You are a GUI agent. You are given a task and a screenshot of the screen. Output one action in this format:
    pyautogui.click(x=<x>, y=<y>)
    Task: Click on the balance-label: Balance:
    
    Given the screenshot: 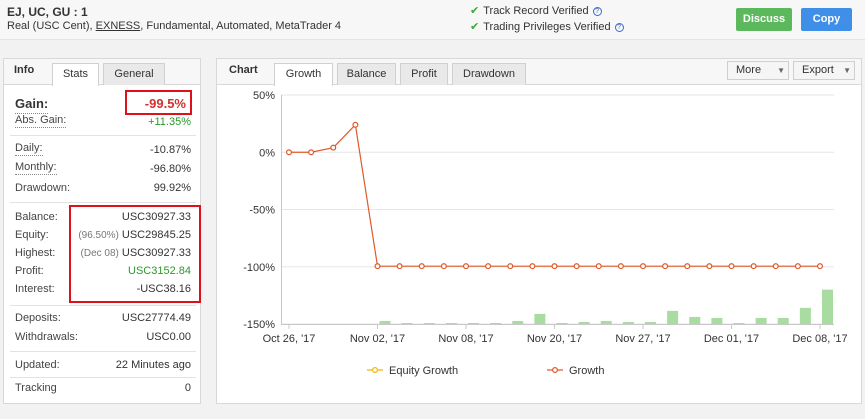 What is the action you would take?
    pyautogui.click(x=36, y=217)
    